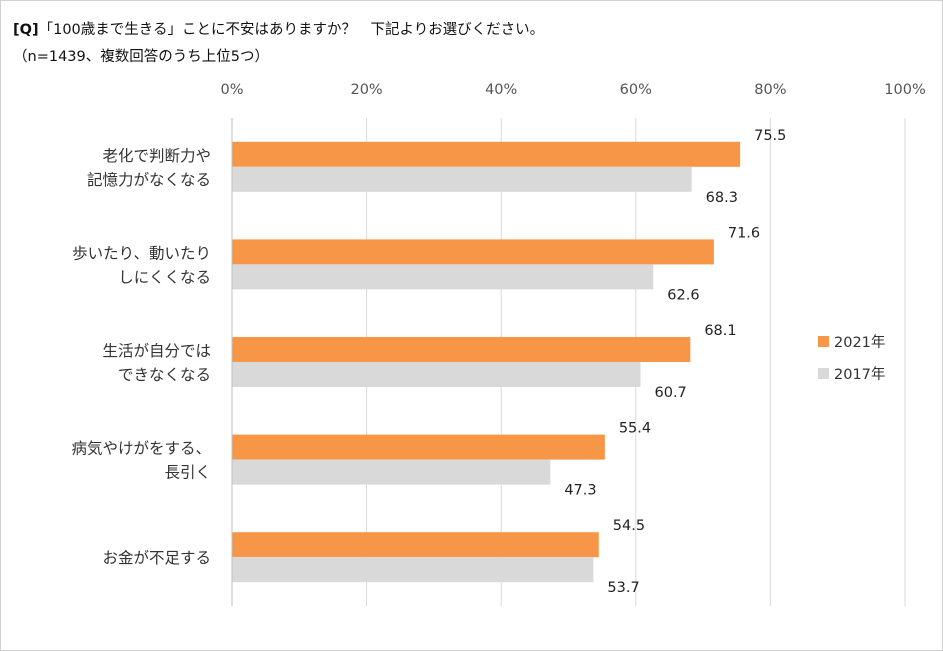 The image size is (943, 651). What do you see at coordinates (156, 558) in the screenshot?
I see `category-label: お金が不足する` at bounding box center [156, 558].